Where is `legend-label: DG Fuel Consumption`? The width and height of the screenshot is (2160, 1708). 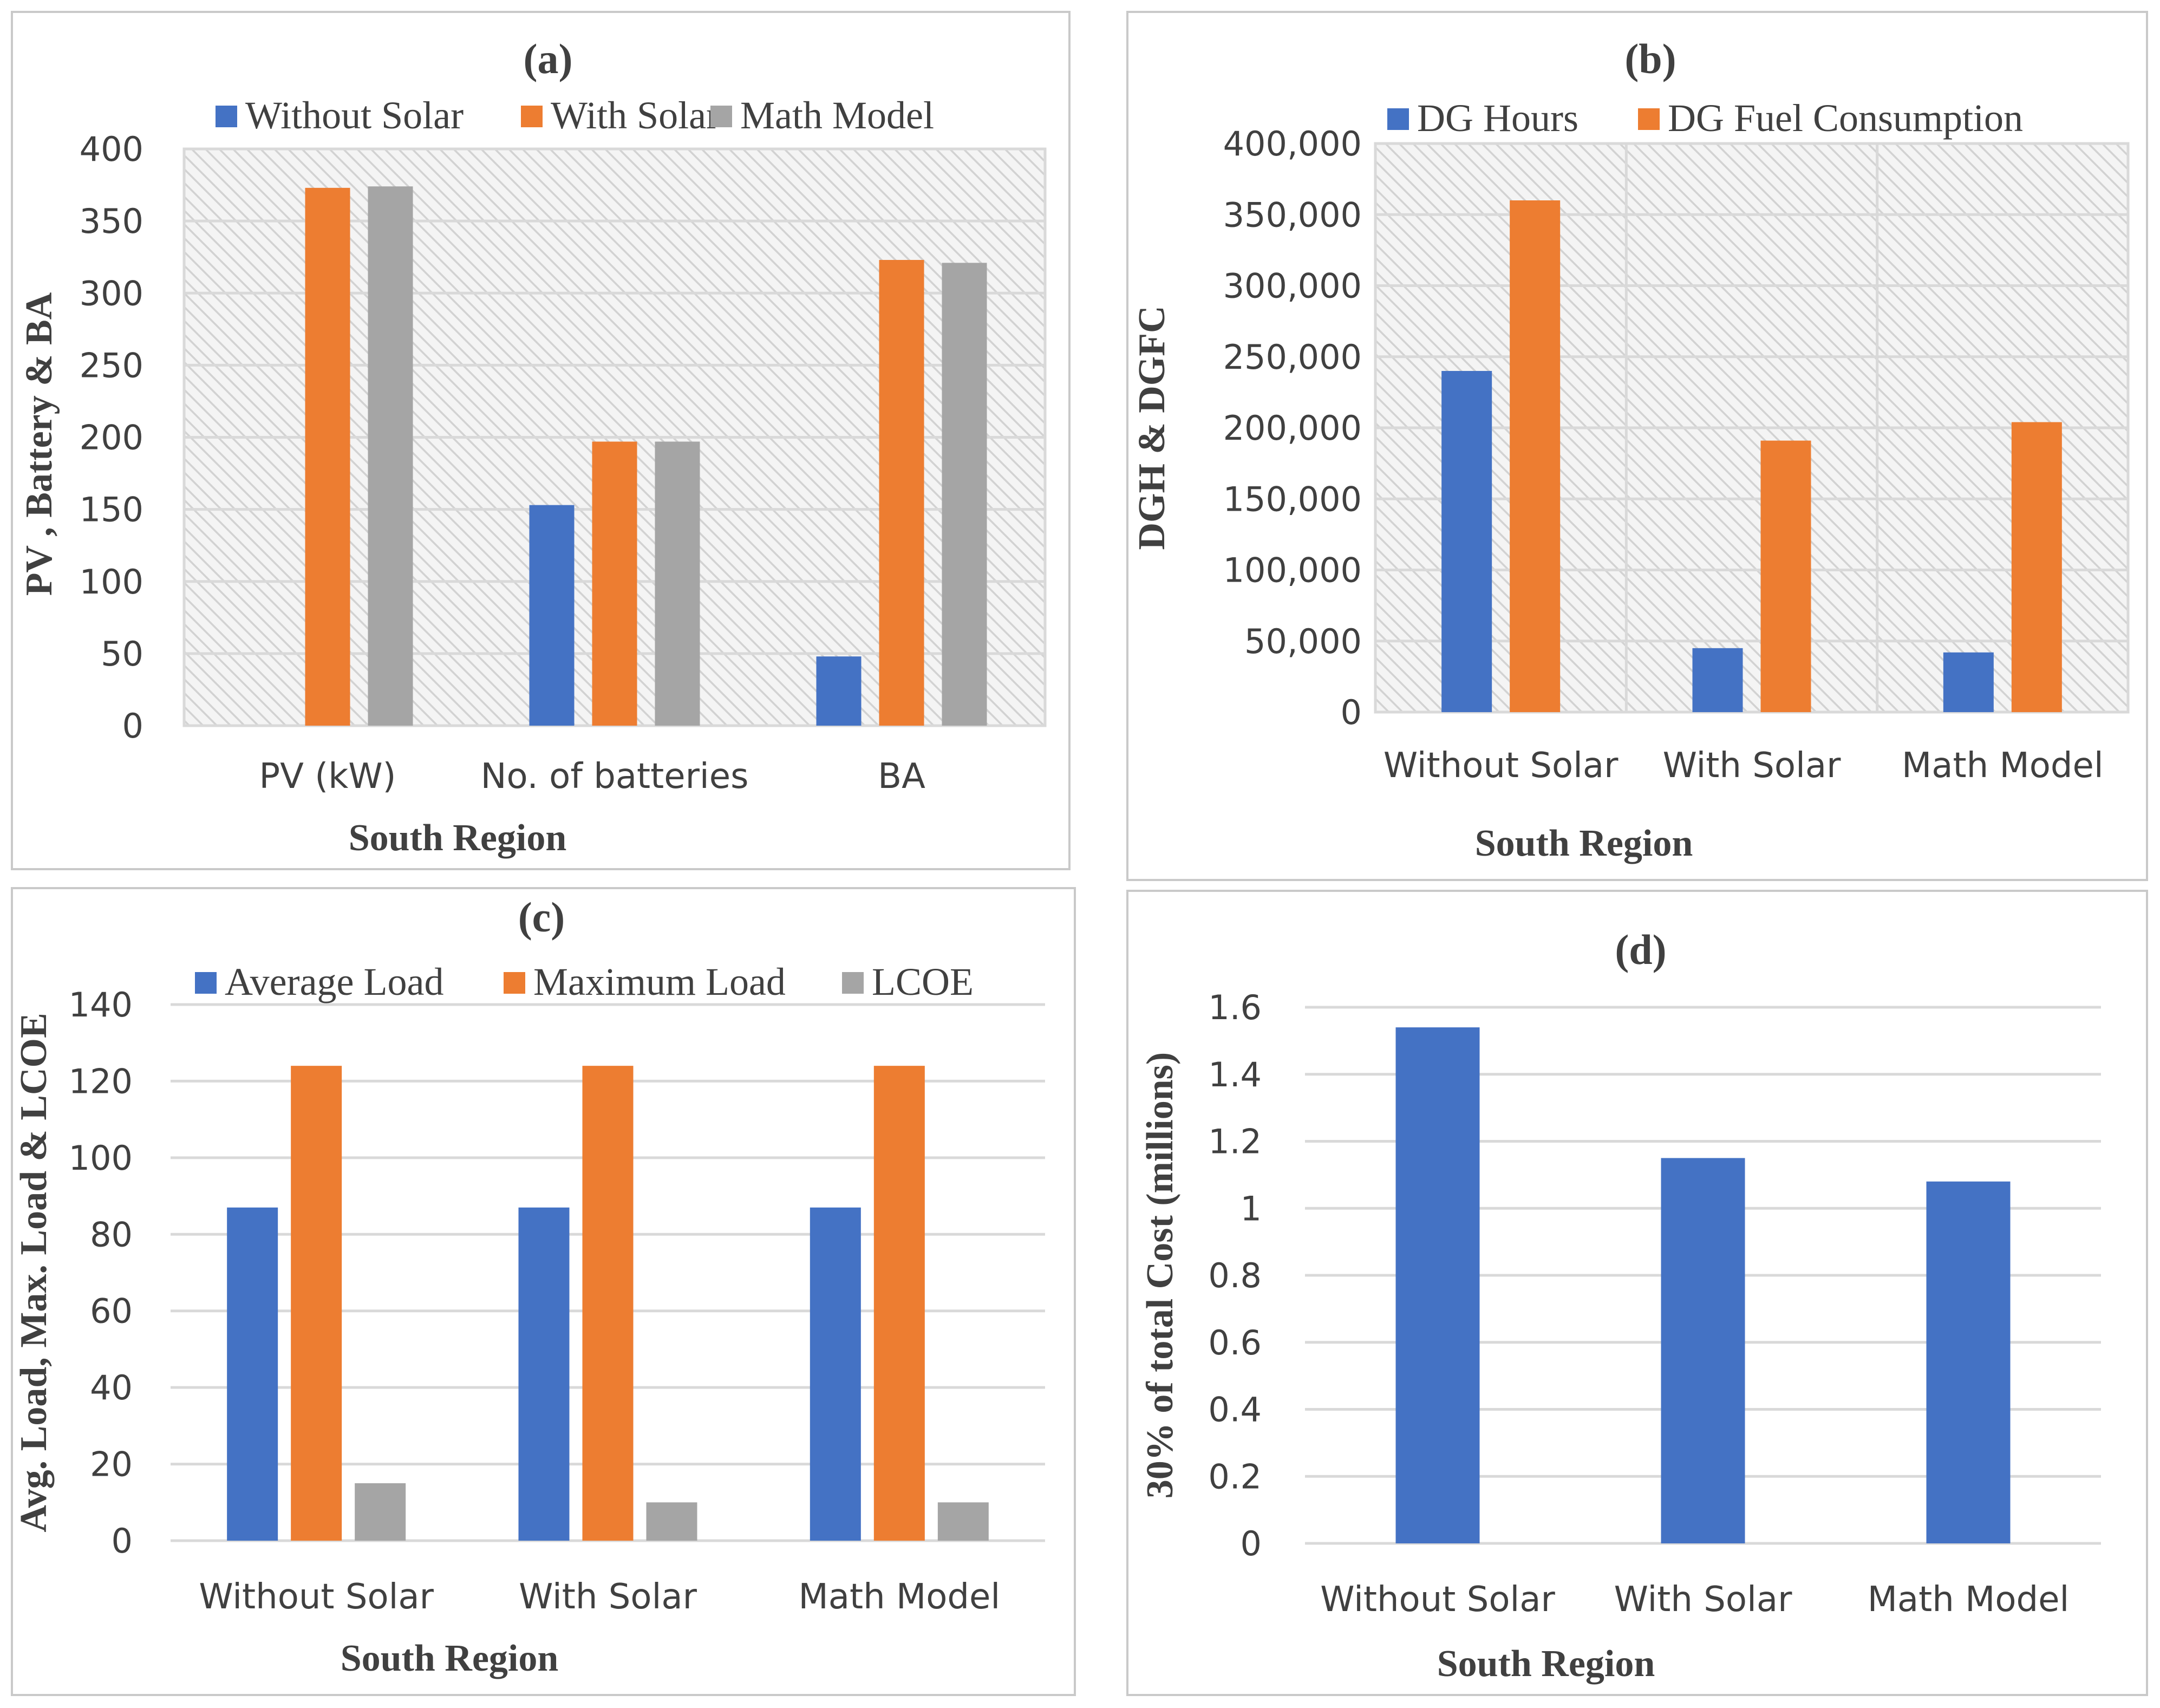
legend-label: DG Fuel Consumption is located at coordinates (1845, 118).